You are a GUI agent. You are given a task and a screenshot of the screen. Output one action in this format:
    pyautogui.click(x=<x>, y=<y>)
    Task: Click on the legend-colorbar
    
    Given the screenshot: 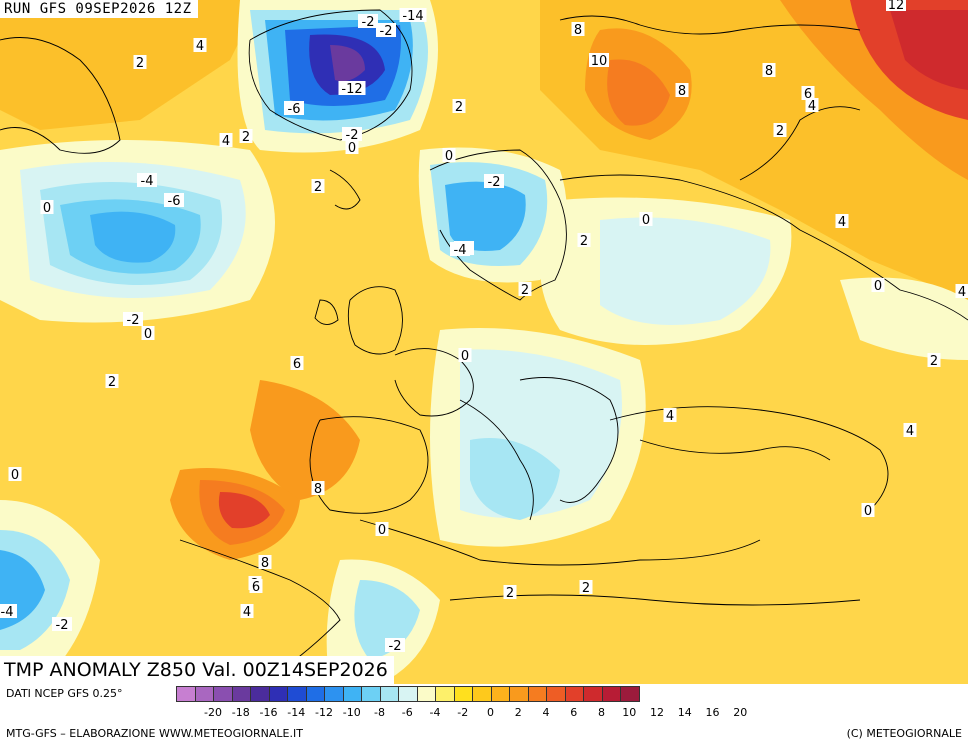 What is the action you would take?
    pyautogui.click(x=408, y=694)
    